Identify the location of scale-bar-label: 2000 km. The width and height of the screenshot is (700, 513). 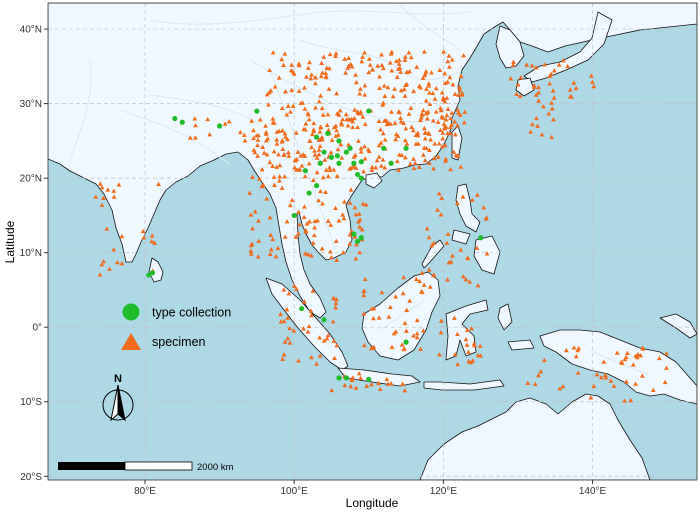
(215, 467).